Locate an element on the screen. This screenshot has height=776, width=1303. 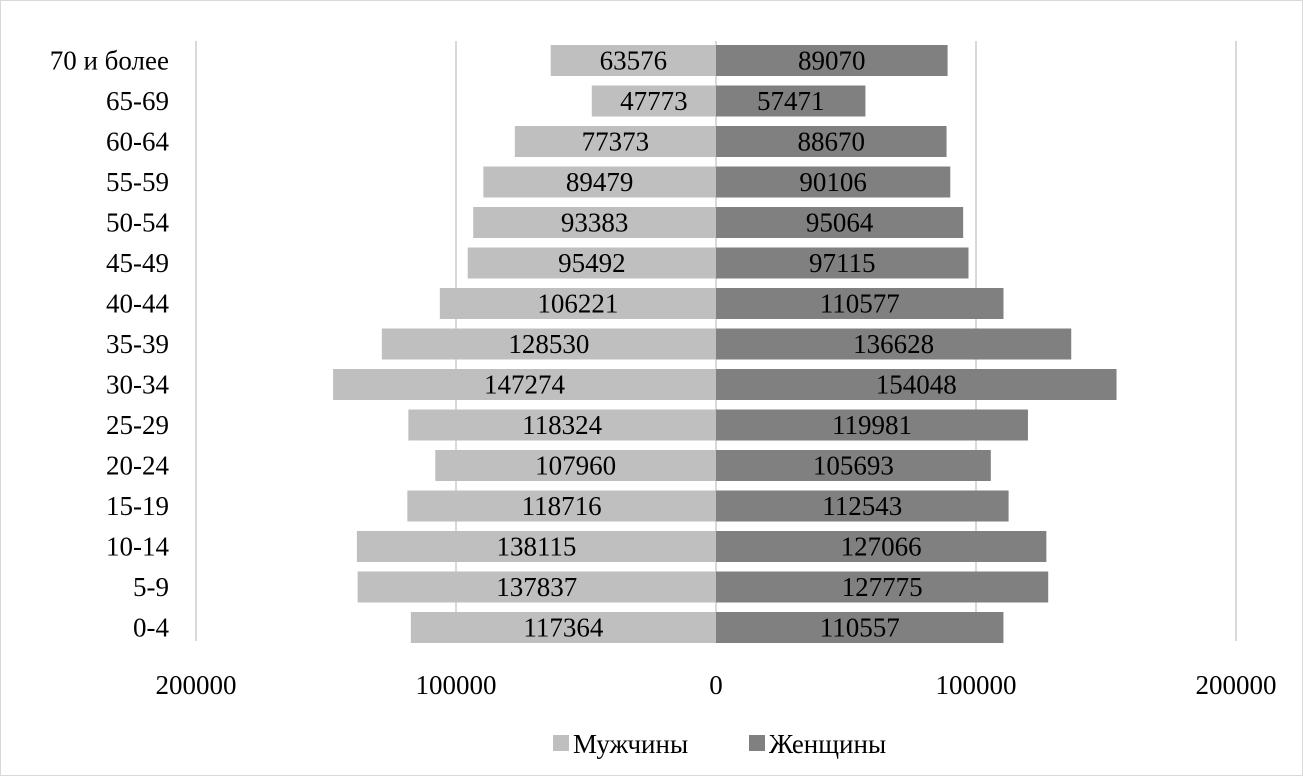
data-label-male: 89479 is located at coordinates (600, 182).